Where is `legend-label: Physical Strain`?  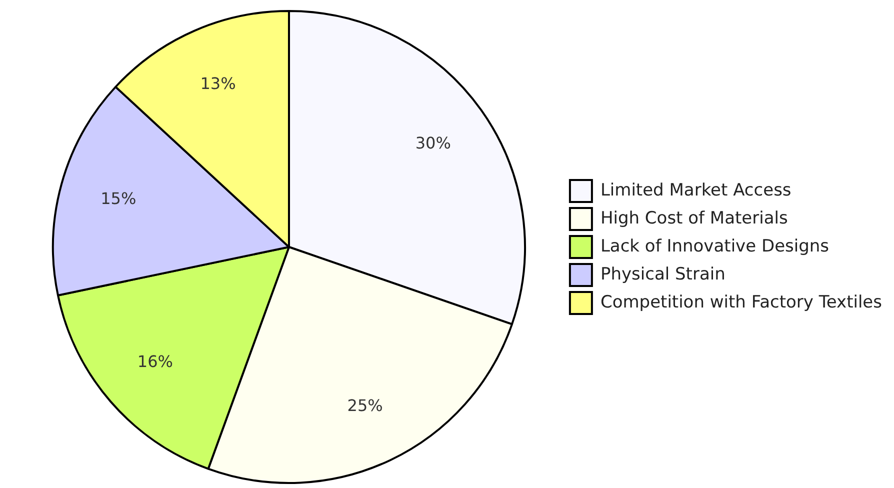 legend-label: Physical Strain is located at coordinates (663, 274).